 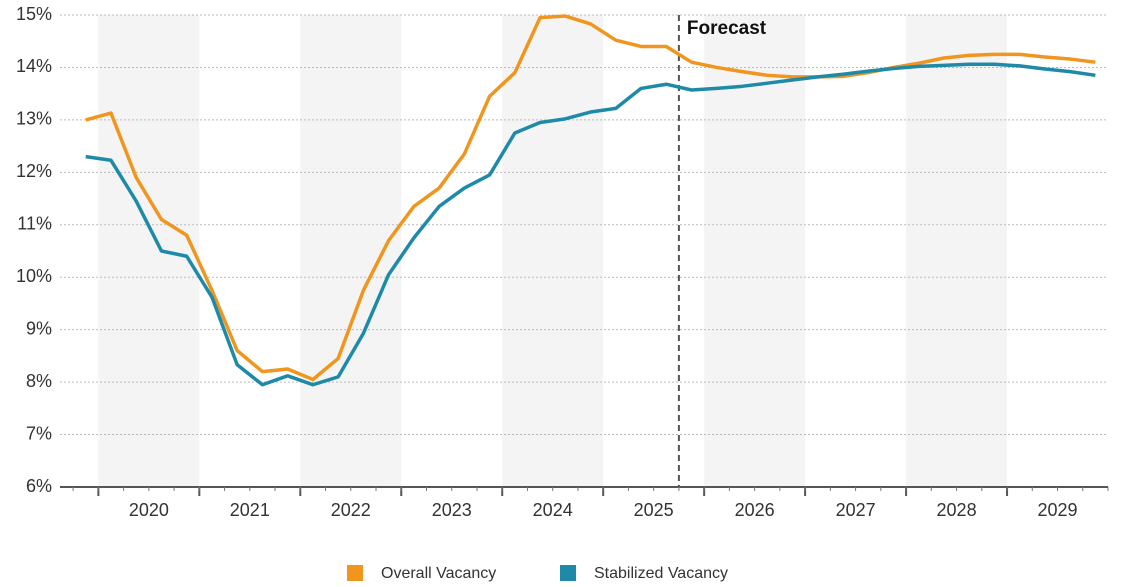 What do you see at coordinates (452, 510) in the screenshot?
I see `x-tick-label: 2023` at bounding box center [452, 510].